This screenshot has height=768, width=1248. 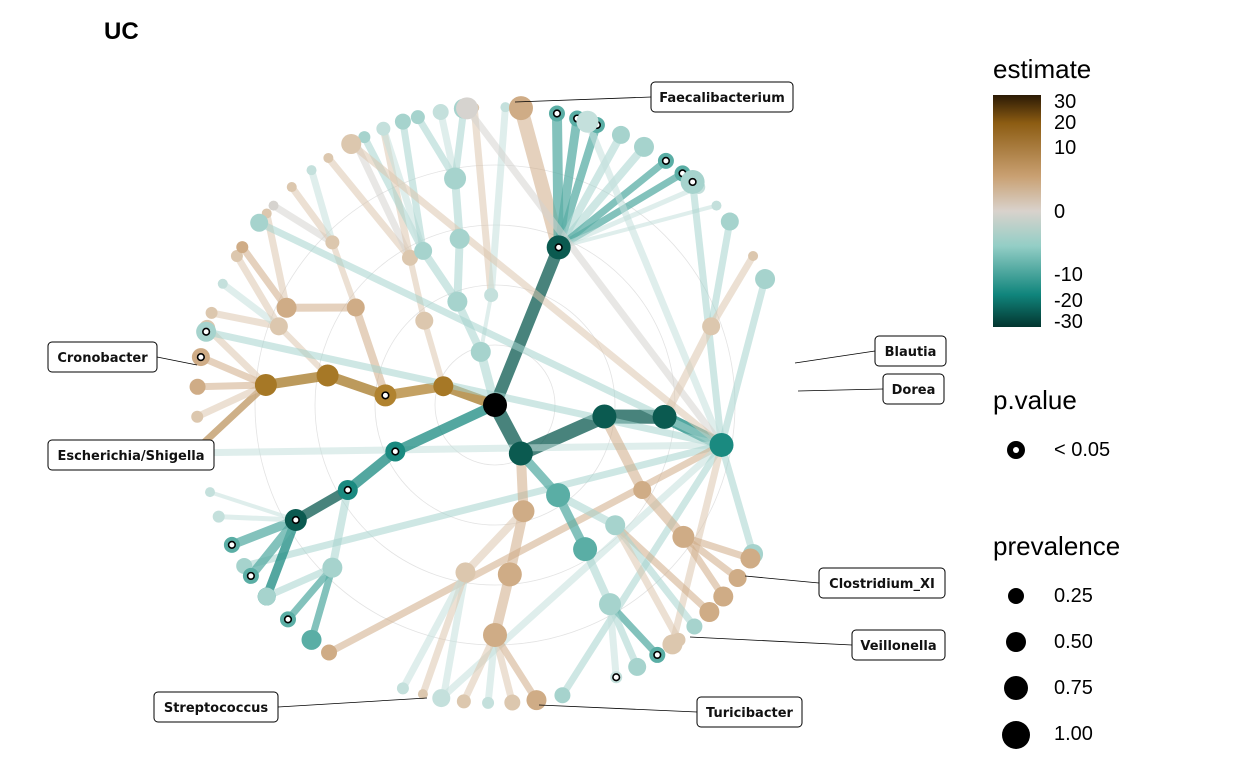 I want to click on prevalence-label-075: 0.75, so click(x=1073, y=688).